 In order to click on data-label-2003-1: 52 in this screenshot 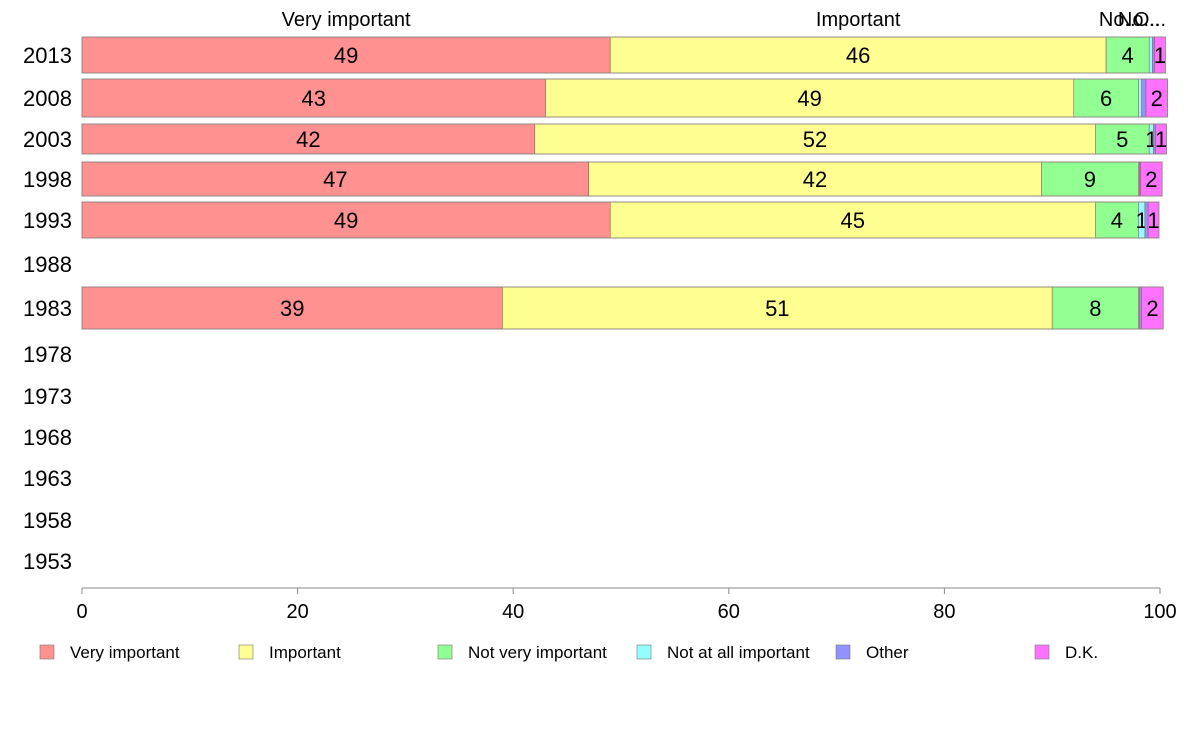, I will do `click(815, 139)`.